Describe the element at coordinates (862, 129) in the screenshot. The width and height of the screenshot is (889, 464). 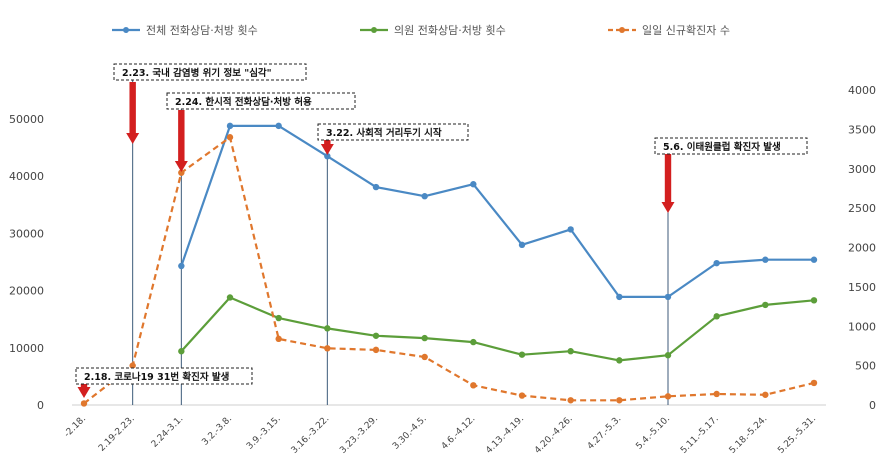
I see `right-tick-label: 3500` at that location.